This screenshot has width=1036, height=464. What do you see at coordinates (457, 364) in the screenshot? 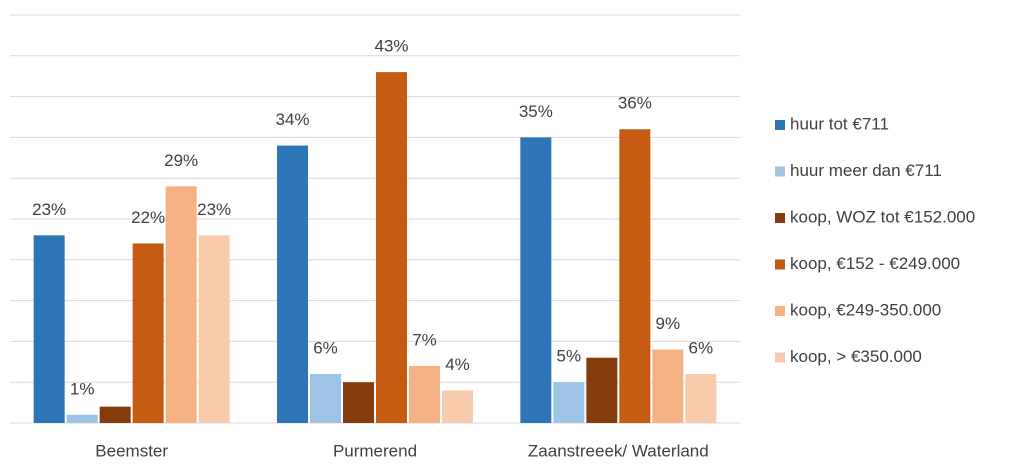
I see `data-label: 4%` at bounding box center [457, 364].